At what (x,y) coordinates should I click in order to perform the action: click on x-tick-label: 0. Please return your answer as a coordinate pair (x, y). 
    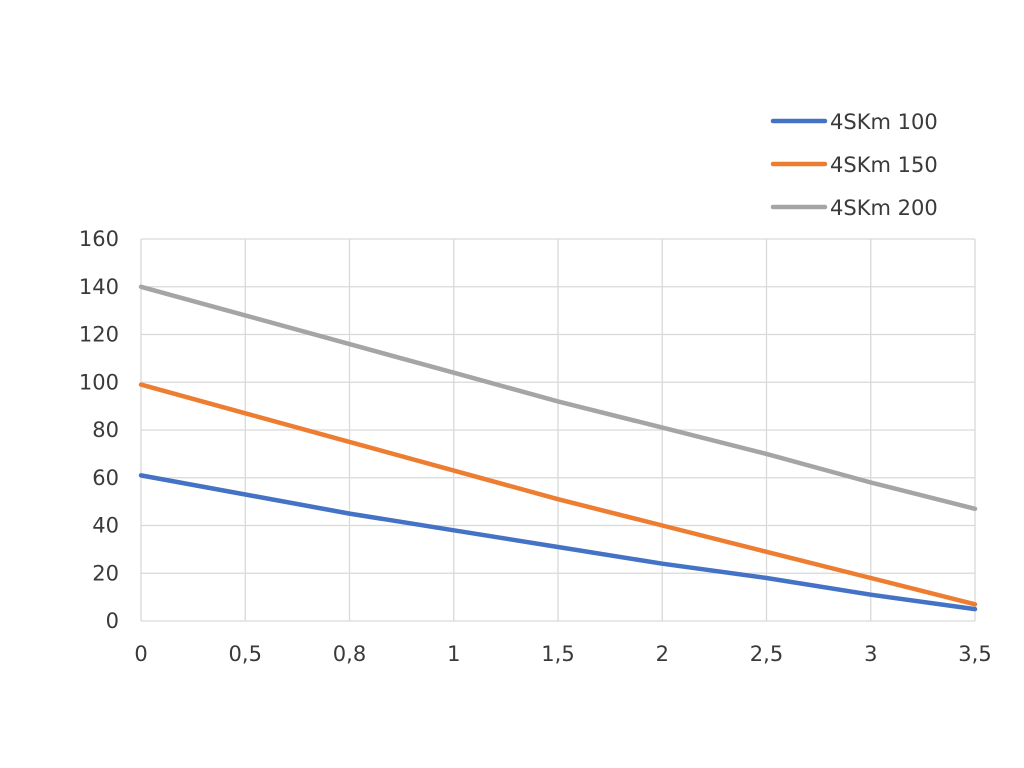
    Looking at the image, I should click on (140, 654).